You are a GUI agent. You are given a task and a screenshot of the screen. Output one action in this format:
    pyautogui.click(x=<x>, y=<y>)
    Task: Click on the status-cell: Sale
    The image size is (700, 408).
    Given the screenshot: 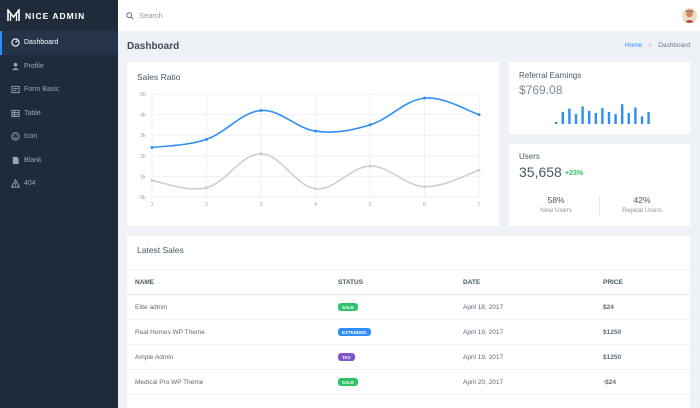 What is the action you would take?
    pyautogui.click(x=400, y=382)
    